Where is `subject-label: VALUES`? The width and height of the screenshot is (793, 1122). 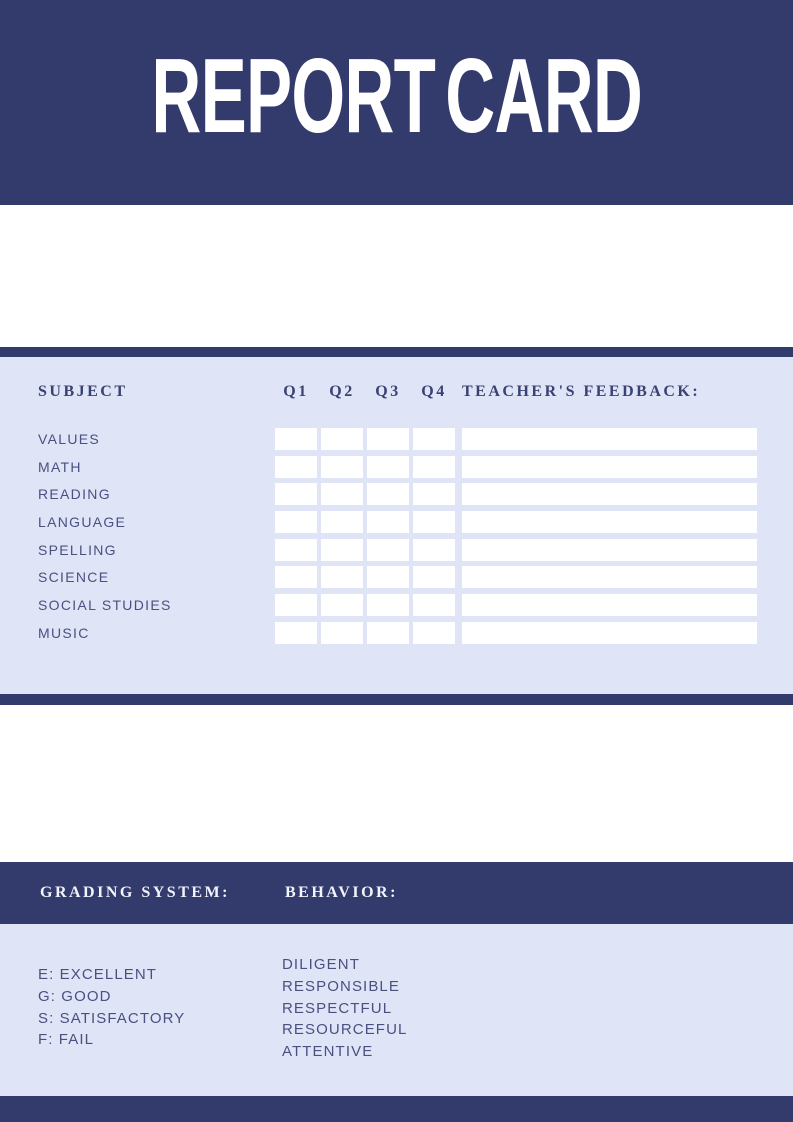 subject-label: VALUES is located at coordinates (69, 439).